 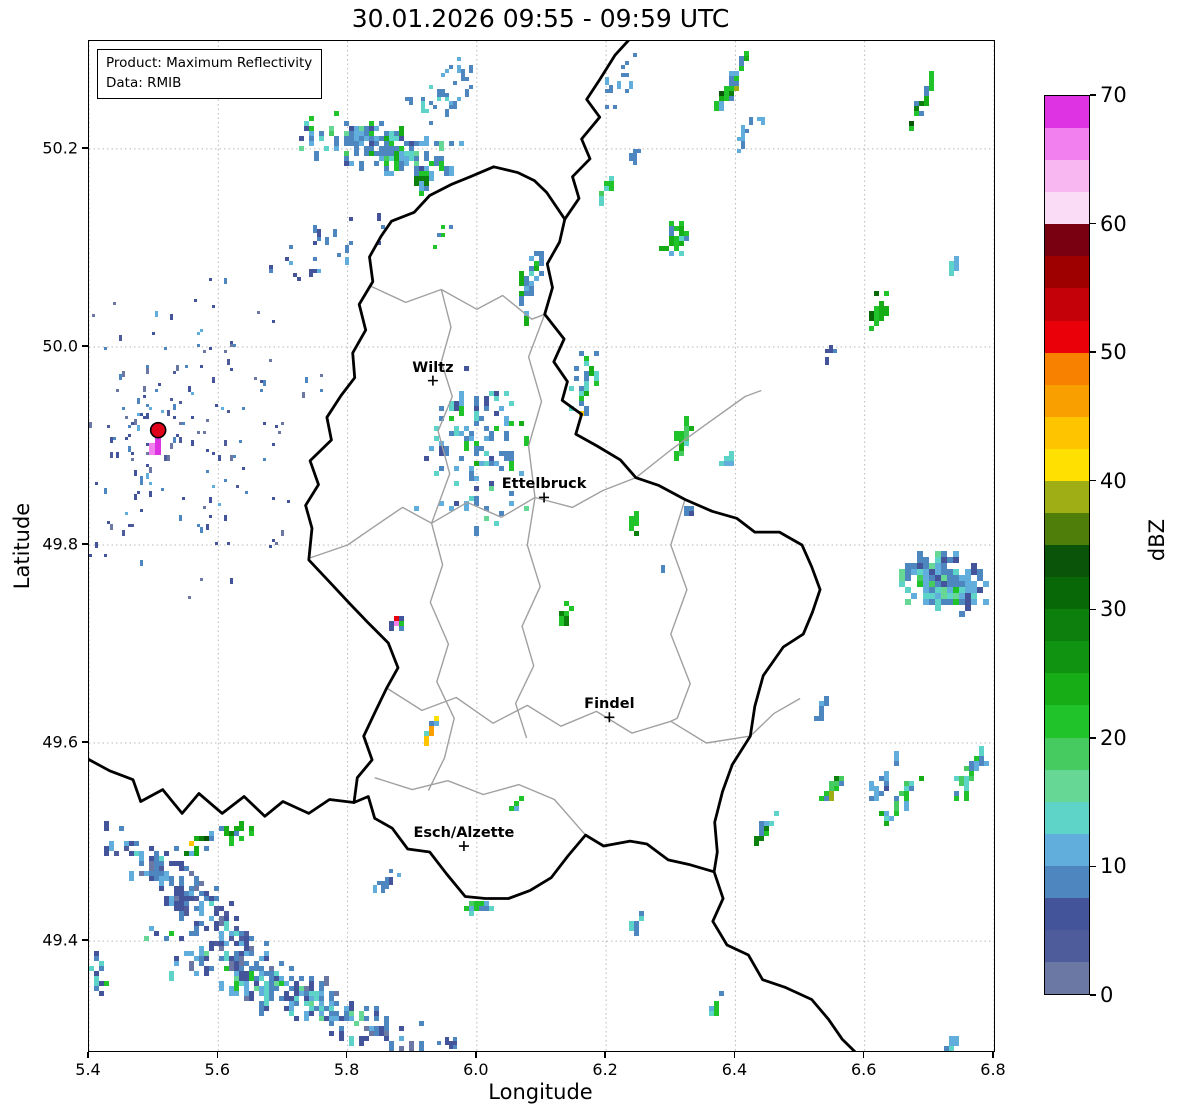 What do you see at coordinates (1093, 609) in the screenshot?
I see `colorbar-tick-mark` at bounding box center [1093, 609].